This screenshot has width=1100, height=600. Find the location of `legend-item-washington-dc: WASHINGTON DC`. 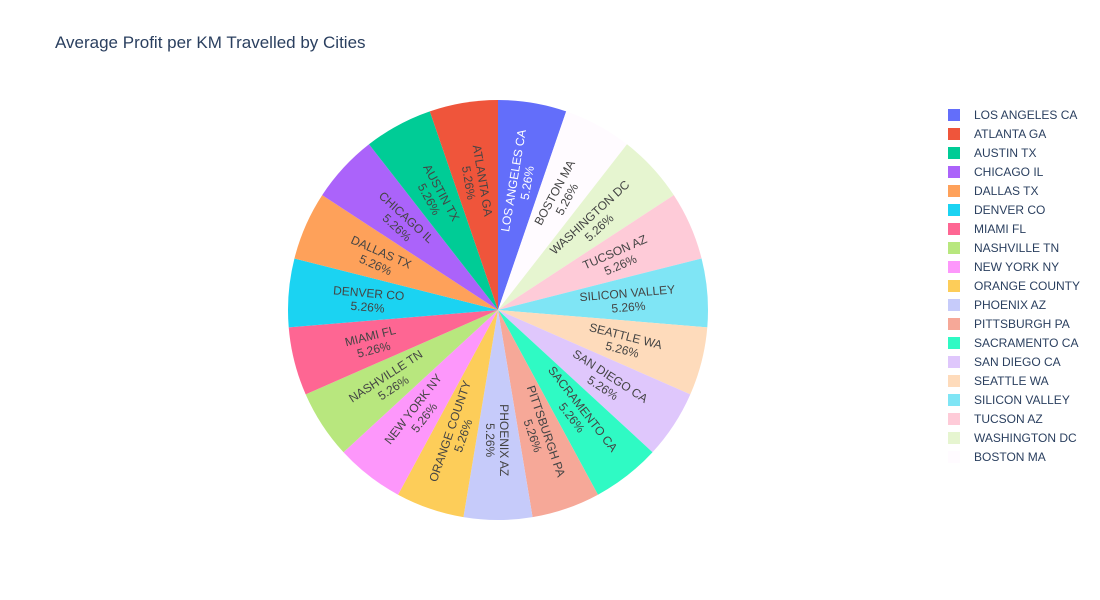

legend-item-washington-dc: WASHINGTON DC is located at coordinates (1012, 438).